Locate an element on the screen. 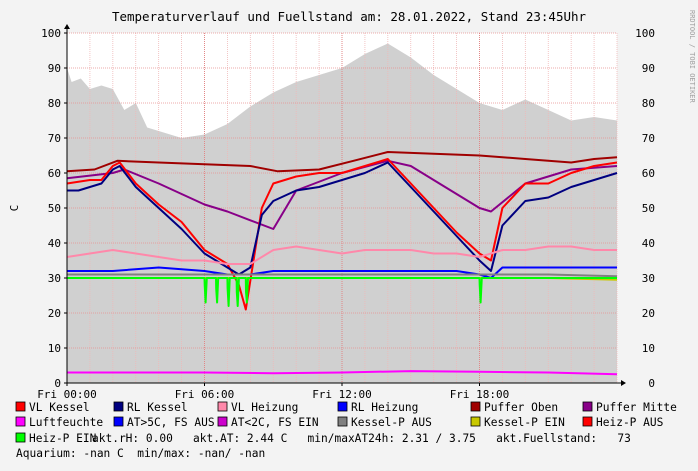 The image size is (698, 471). y-tick-label-right: 100 is located at coordinates (645, 33).